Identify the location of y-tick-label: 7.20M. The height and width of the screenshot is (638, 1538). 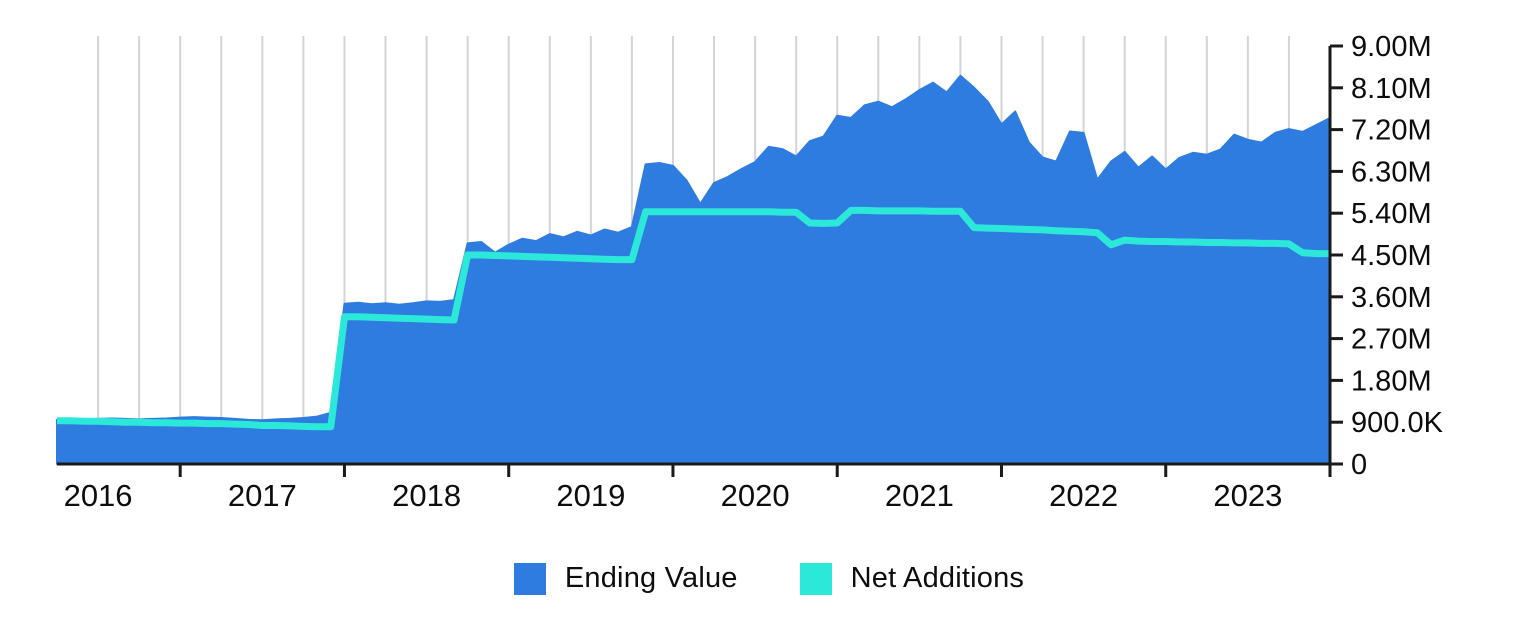
(1391, 131).